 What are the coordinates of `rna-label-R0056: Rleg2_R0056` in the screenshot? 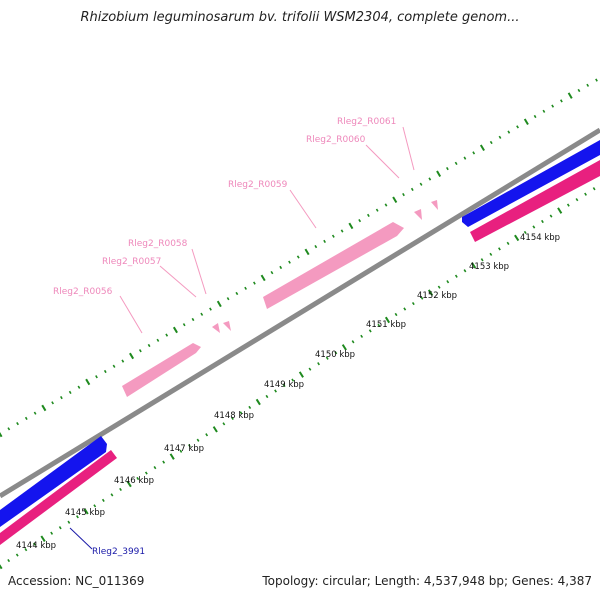 It's located at (83, 292).